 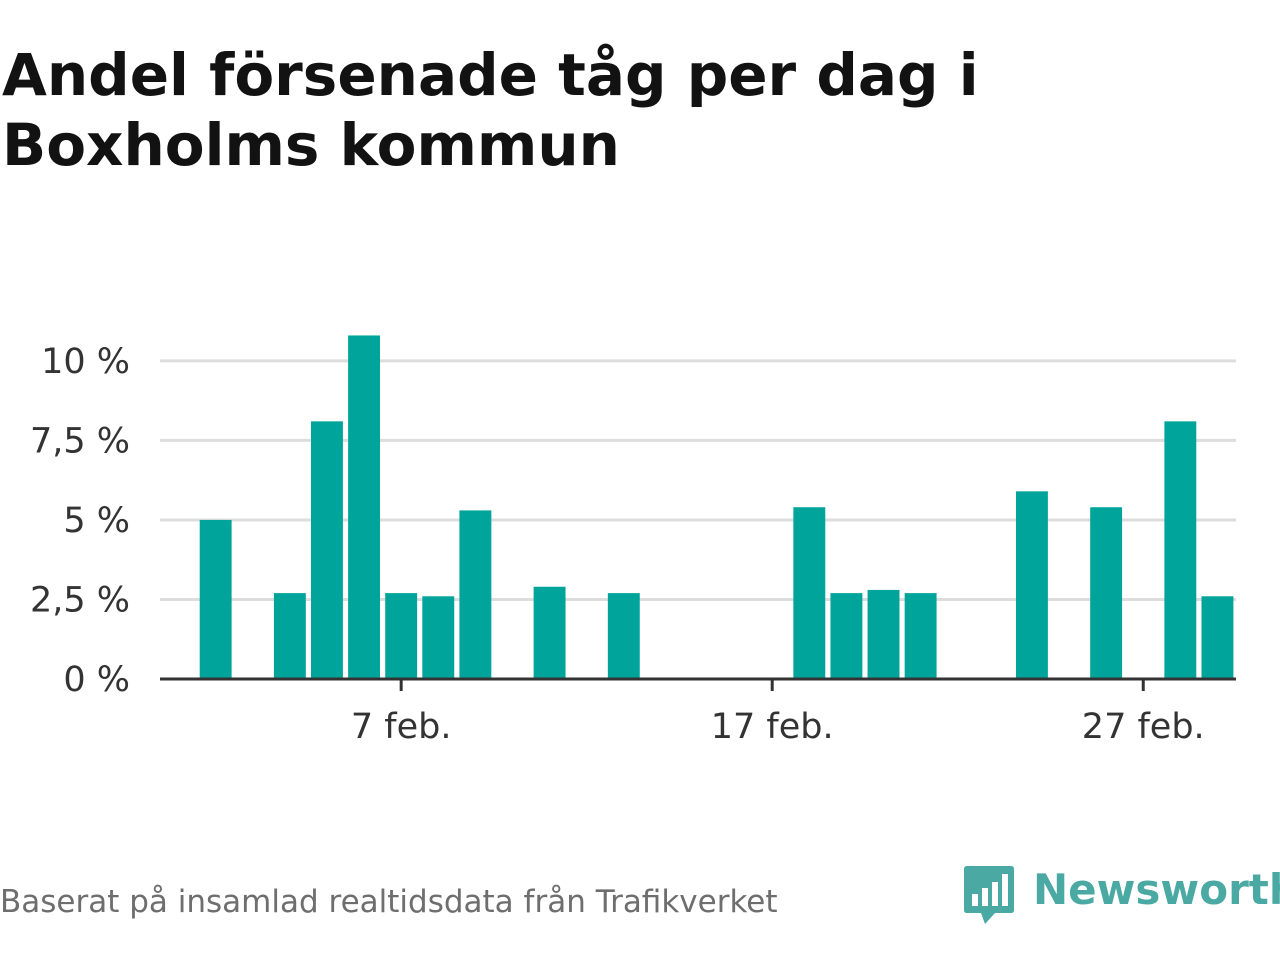 I want to click on y-tick-label: 10 %, so click(x=85, y=362).